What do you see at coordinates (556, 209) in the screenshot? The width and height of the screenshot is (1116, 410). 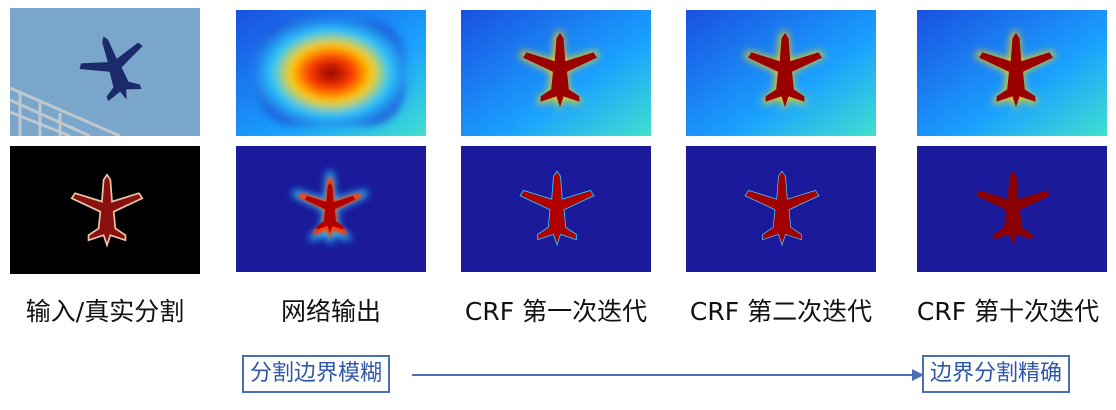 I see `crf-1-map` at bounding box center [556, 209].